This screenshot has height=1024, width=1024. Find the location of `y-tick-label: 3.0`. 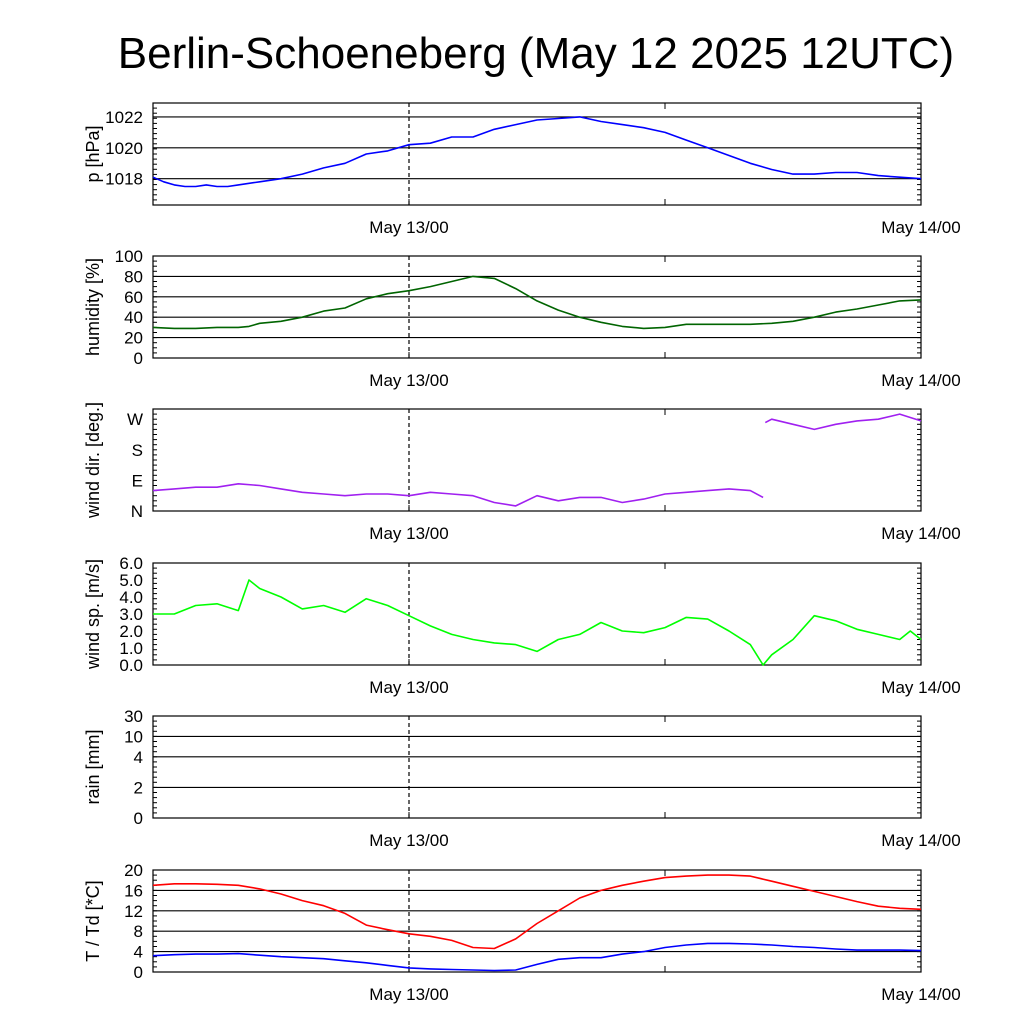

y-tick-label: 3.0 is located at coordinates (131, 614).